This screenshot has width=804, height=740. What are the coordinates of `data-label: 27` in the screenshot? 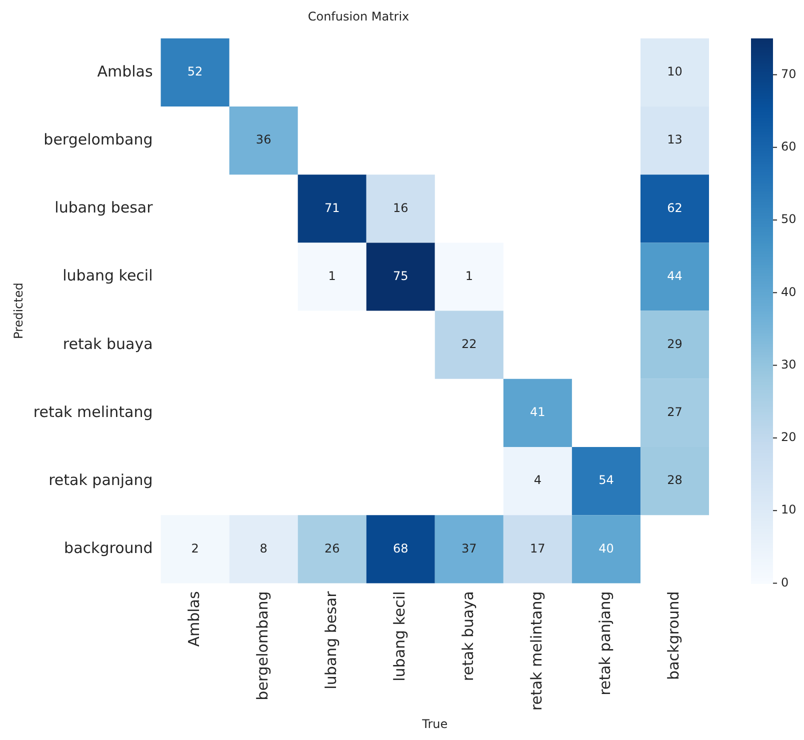 It's located at (674, 412).